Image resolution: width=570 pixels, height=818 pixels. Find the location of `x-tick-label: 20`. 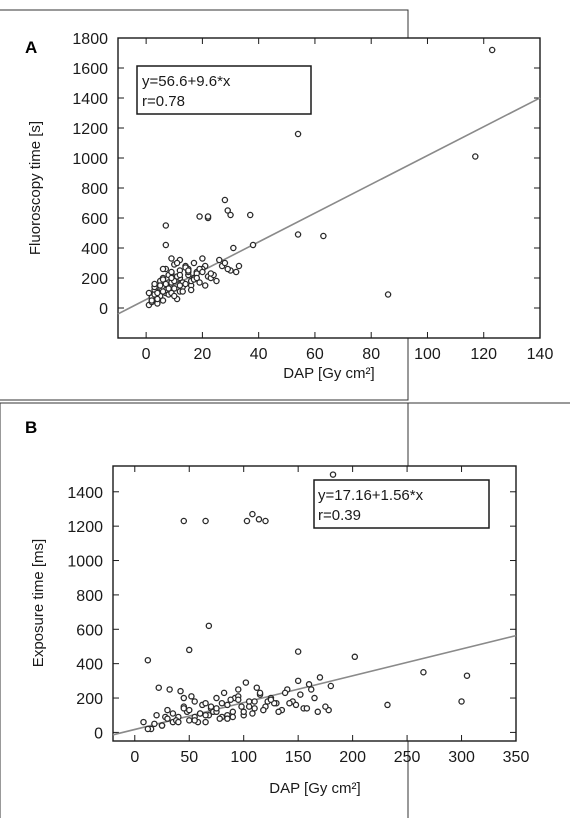

x-tick-label: 20 is located at coordinates (203, 354).